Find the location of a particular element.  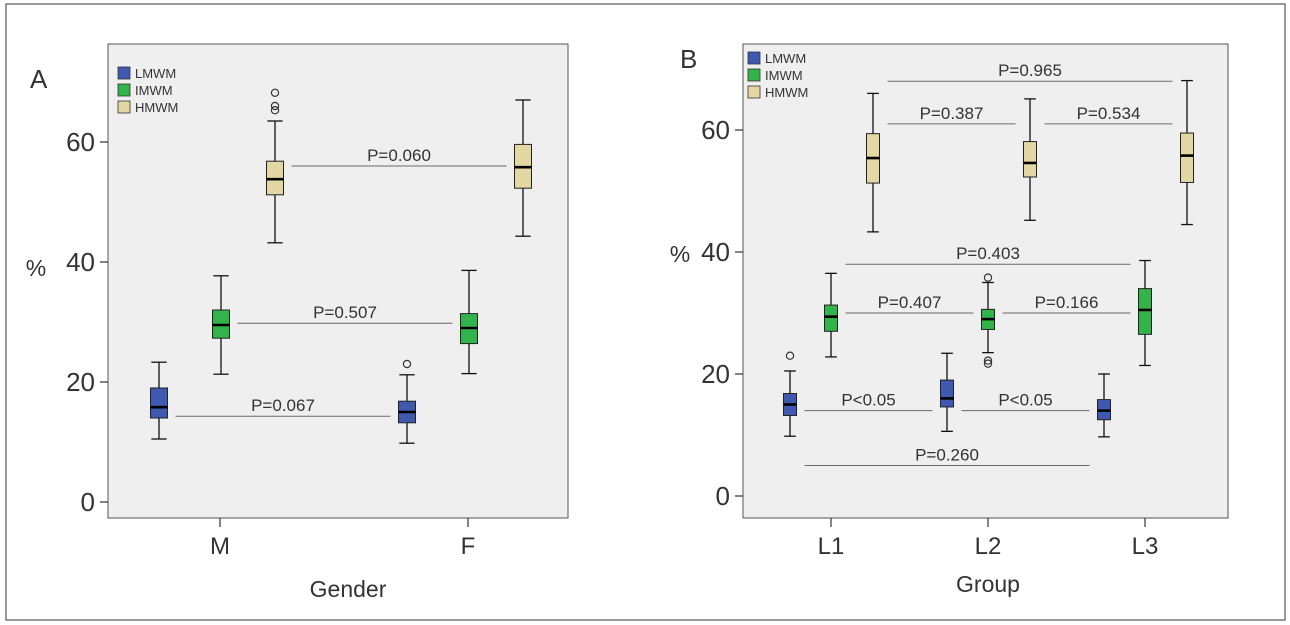

panel-label: A is located at coordinates (39, 79).